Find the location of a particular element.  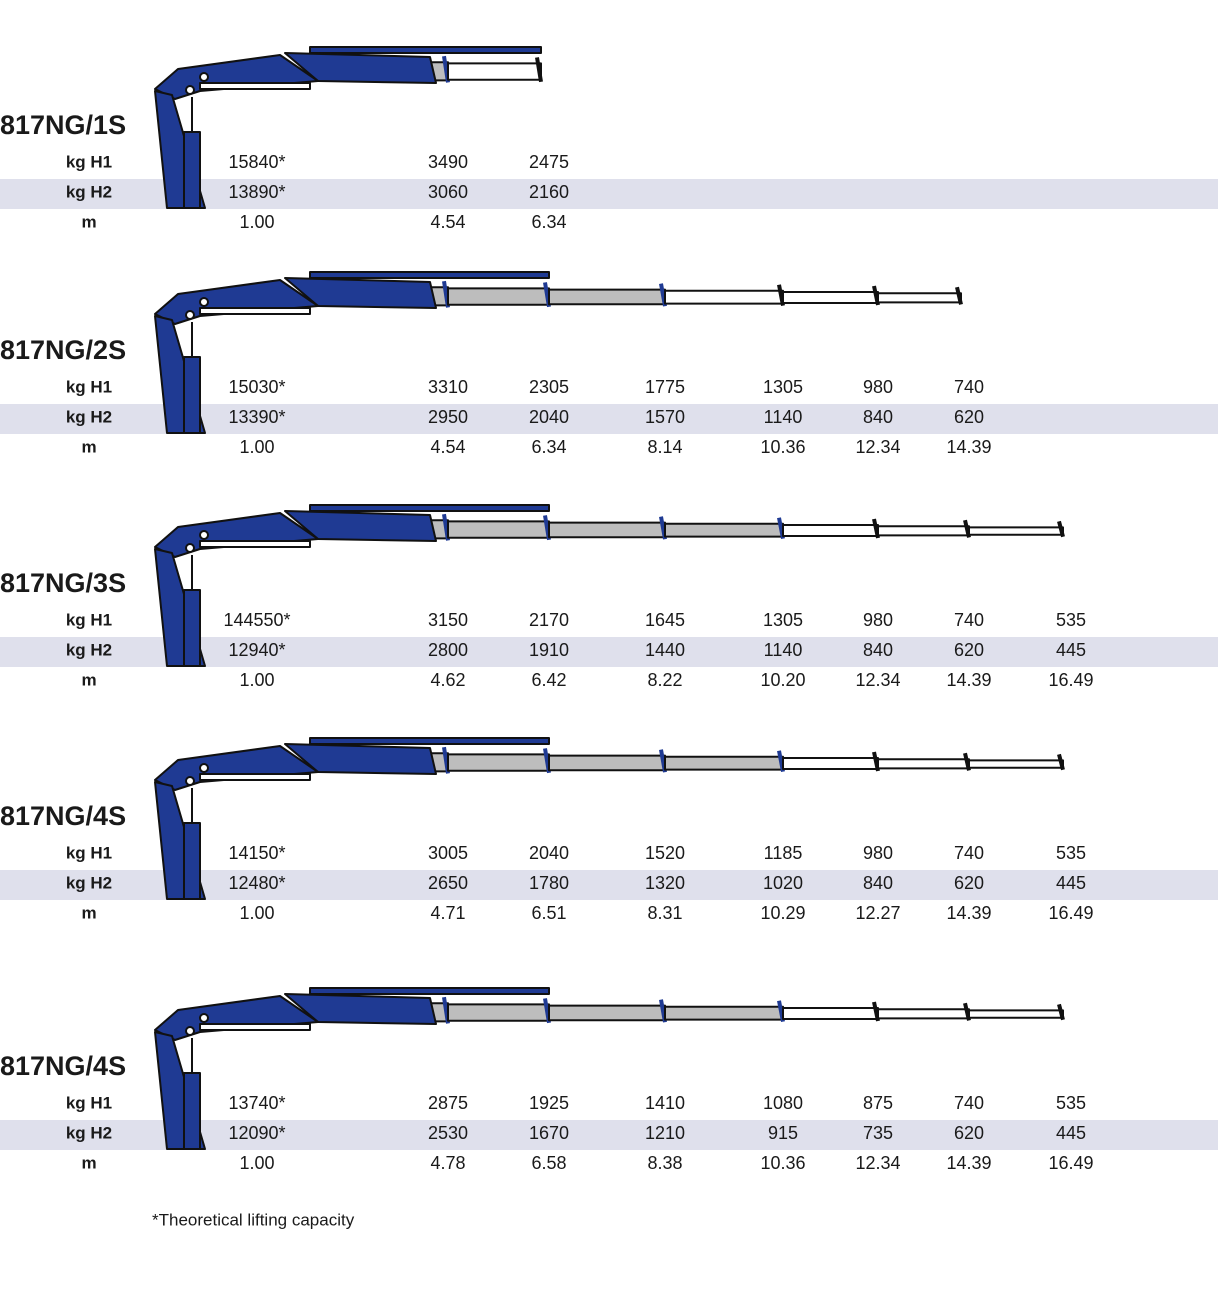

cell-value: 3005 is located at coordinates (448, 853).